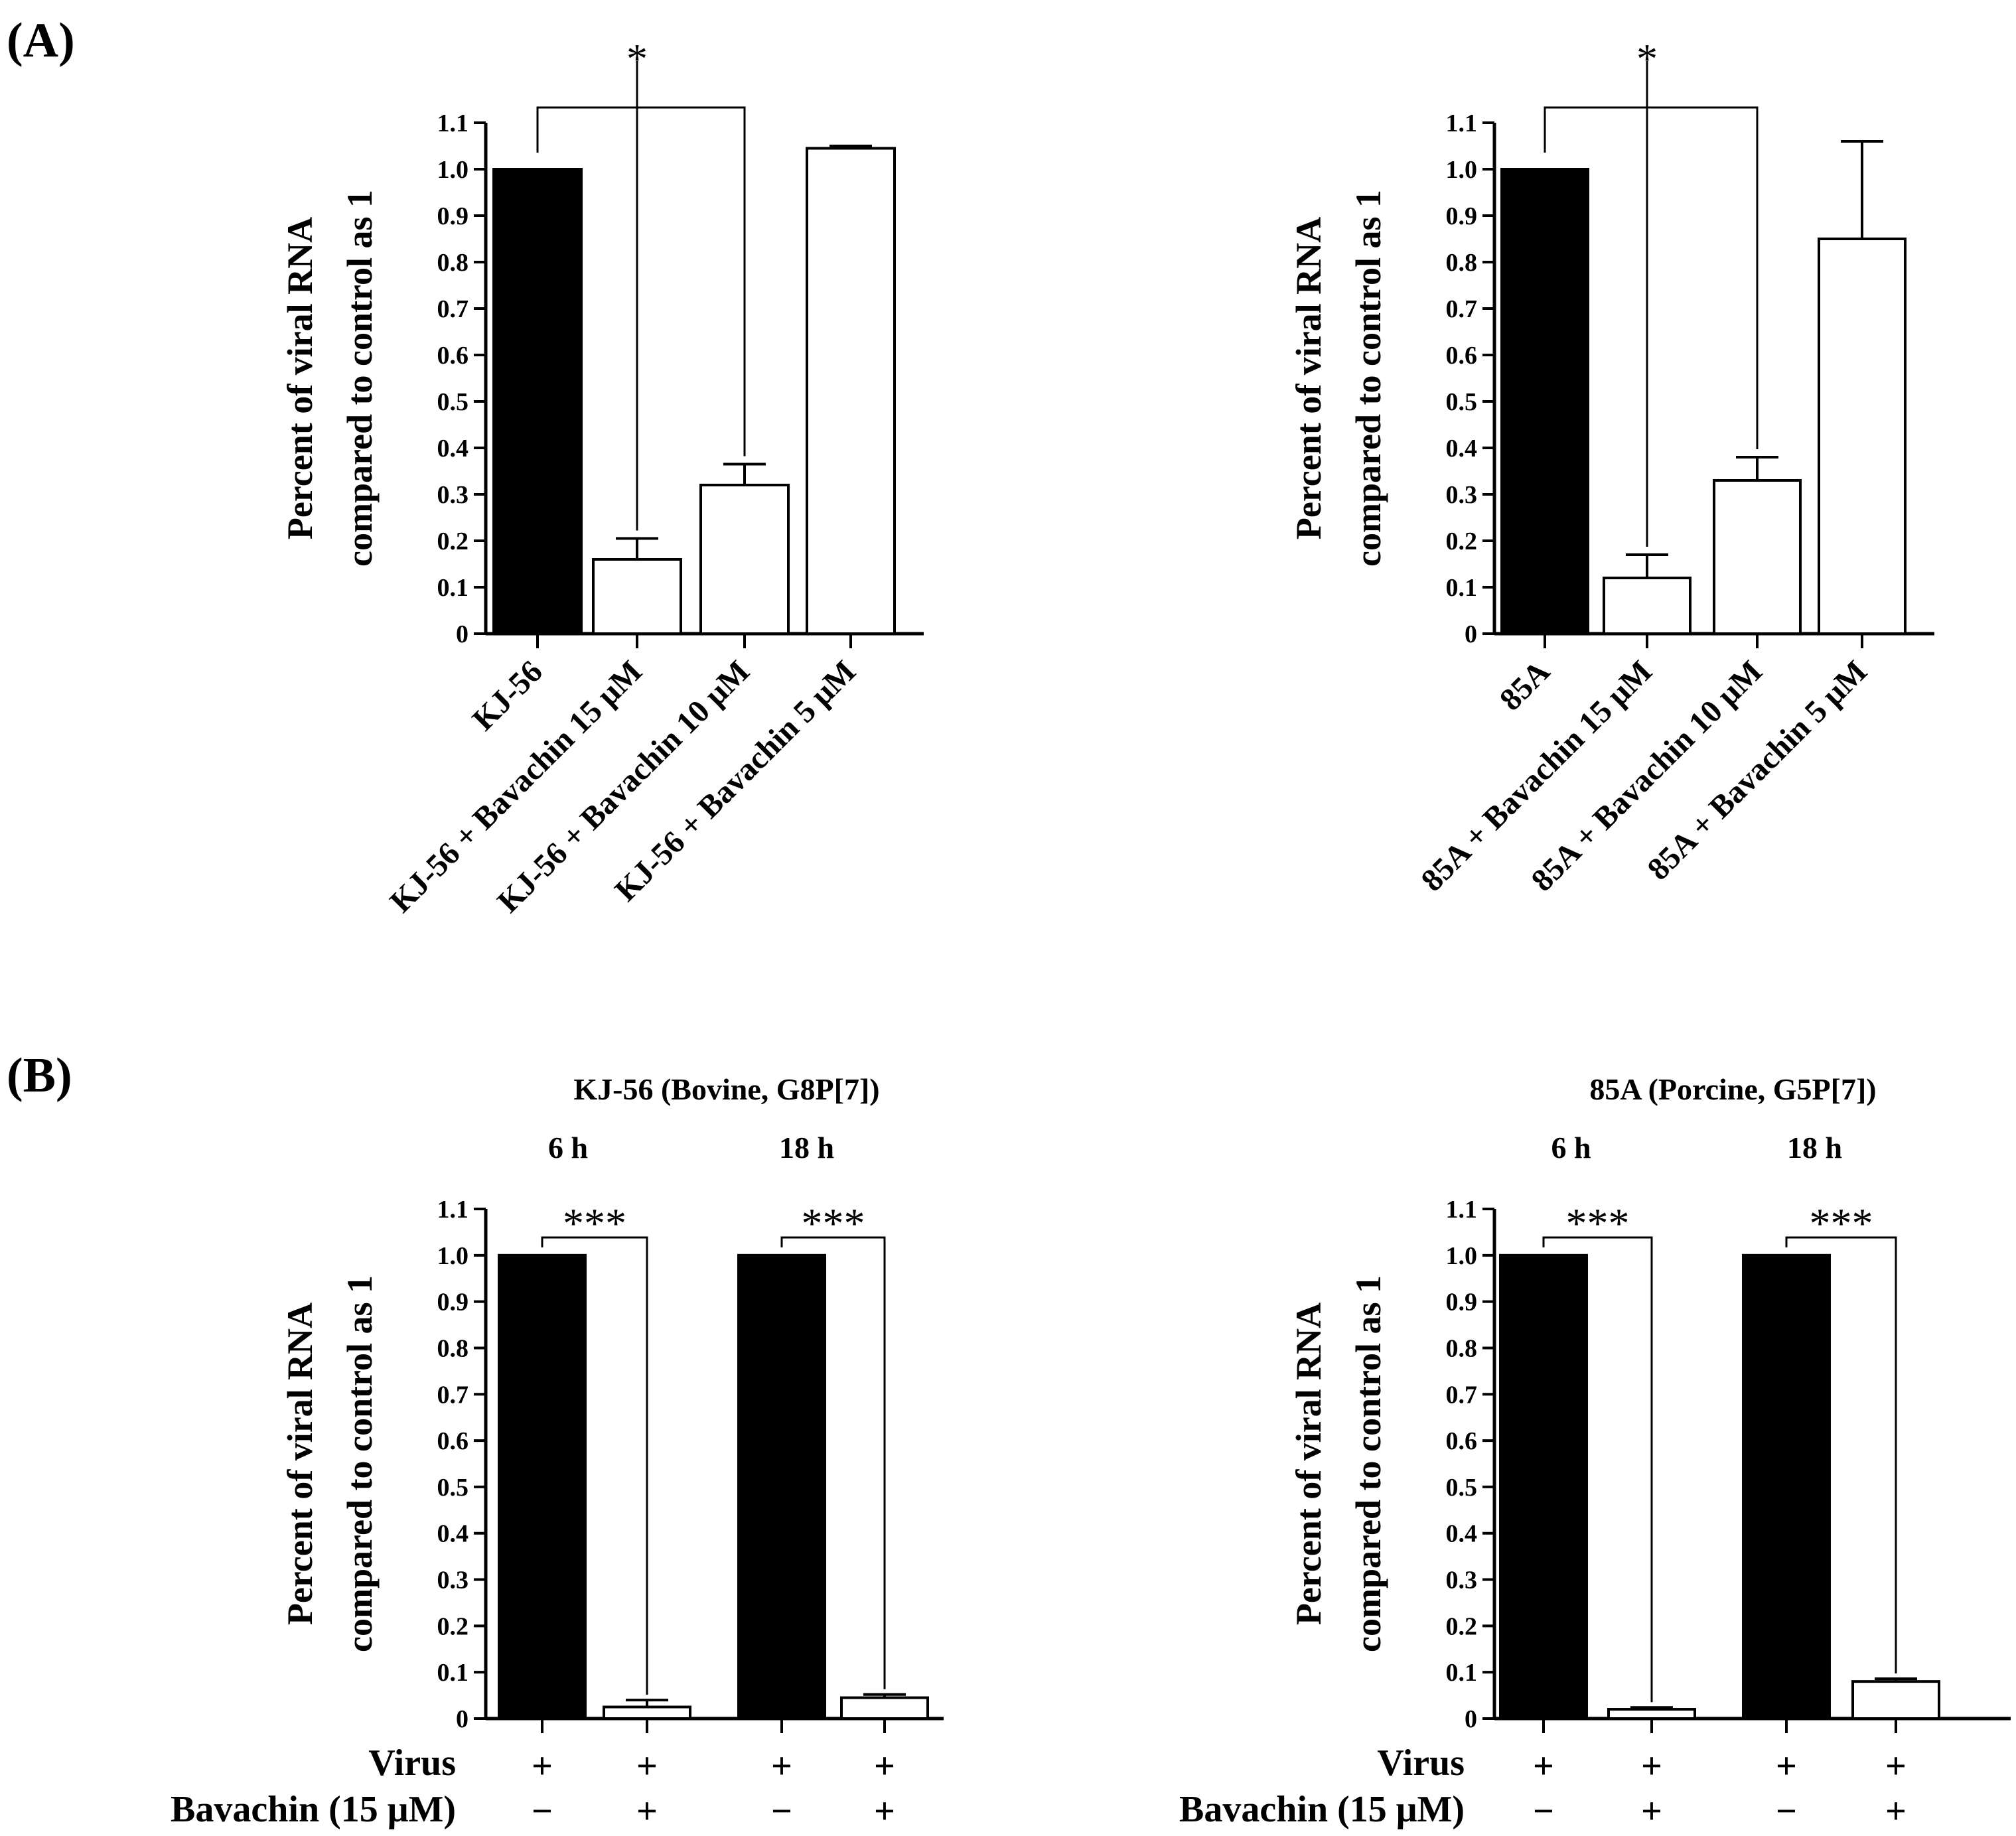  Describe the element at coordinates (313, 1809) in the screenshot. I see `row-label-bavachin: Bavachin (15 μM)` at that location.